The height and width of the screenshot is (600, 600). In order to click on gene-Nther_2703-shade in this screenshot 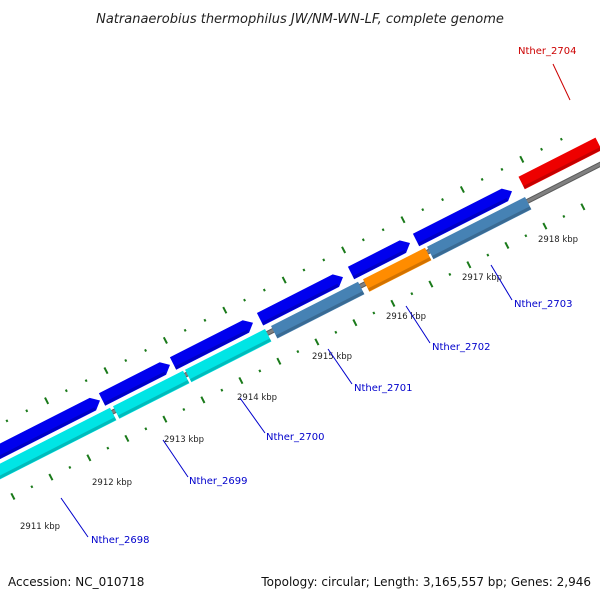, I will do `click(481, 232)`.